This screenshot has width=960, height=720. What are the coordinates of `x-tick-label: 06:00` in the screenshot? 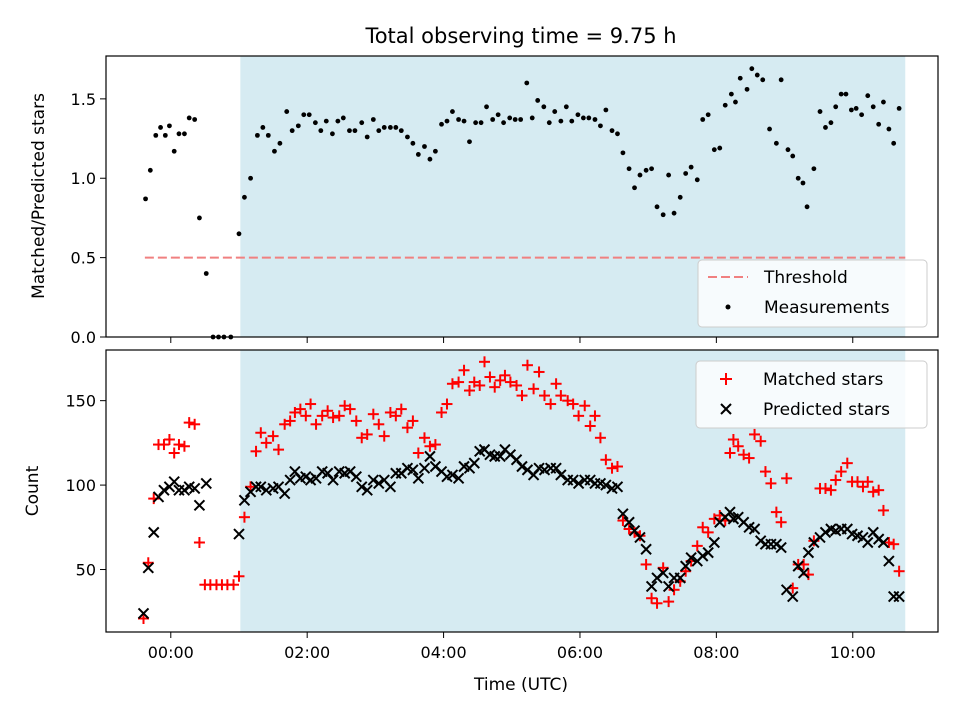 It's located at (580, 652).